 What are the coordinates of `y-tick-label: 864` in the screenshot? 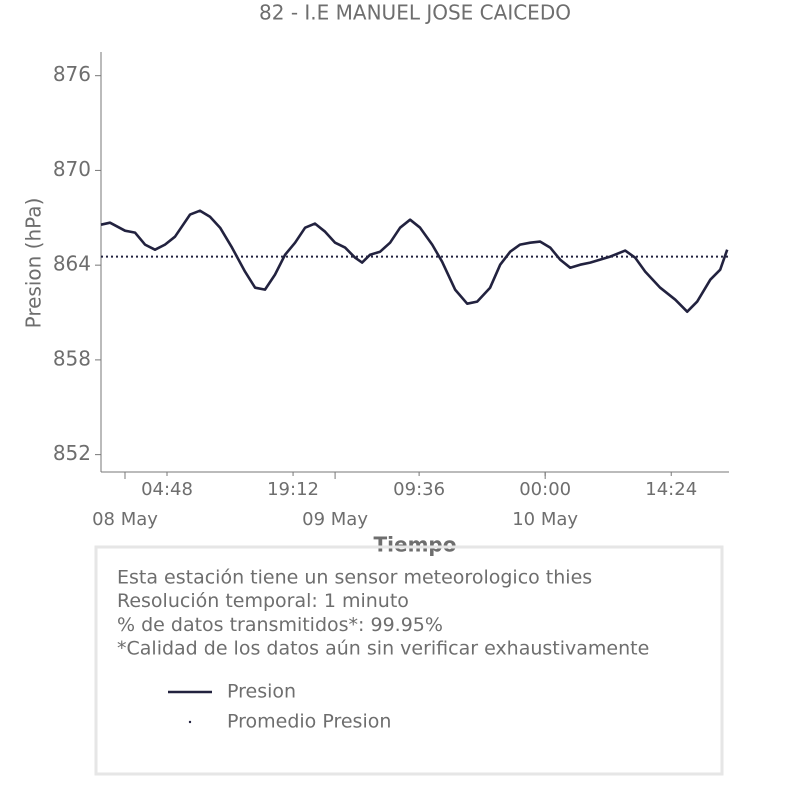 It's located at (72, 264).